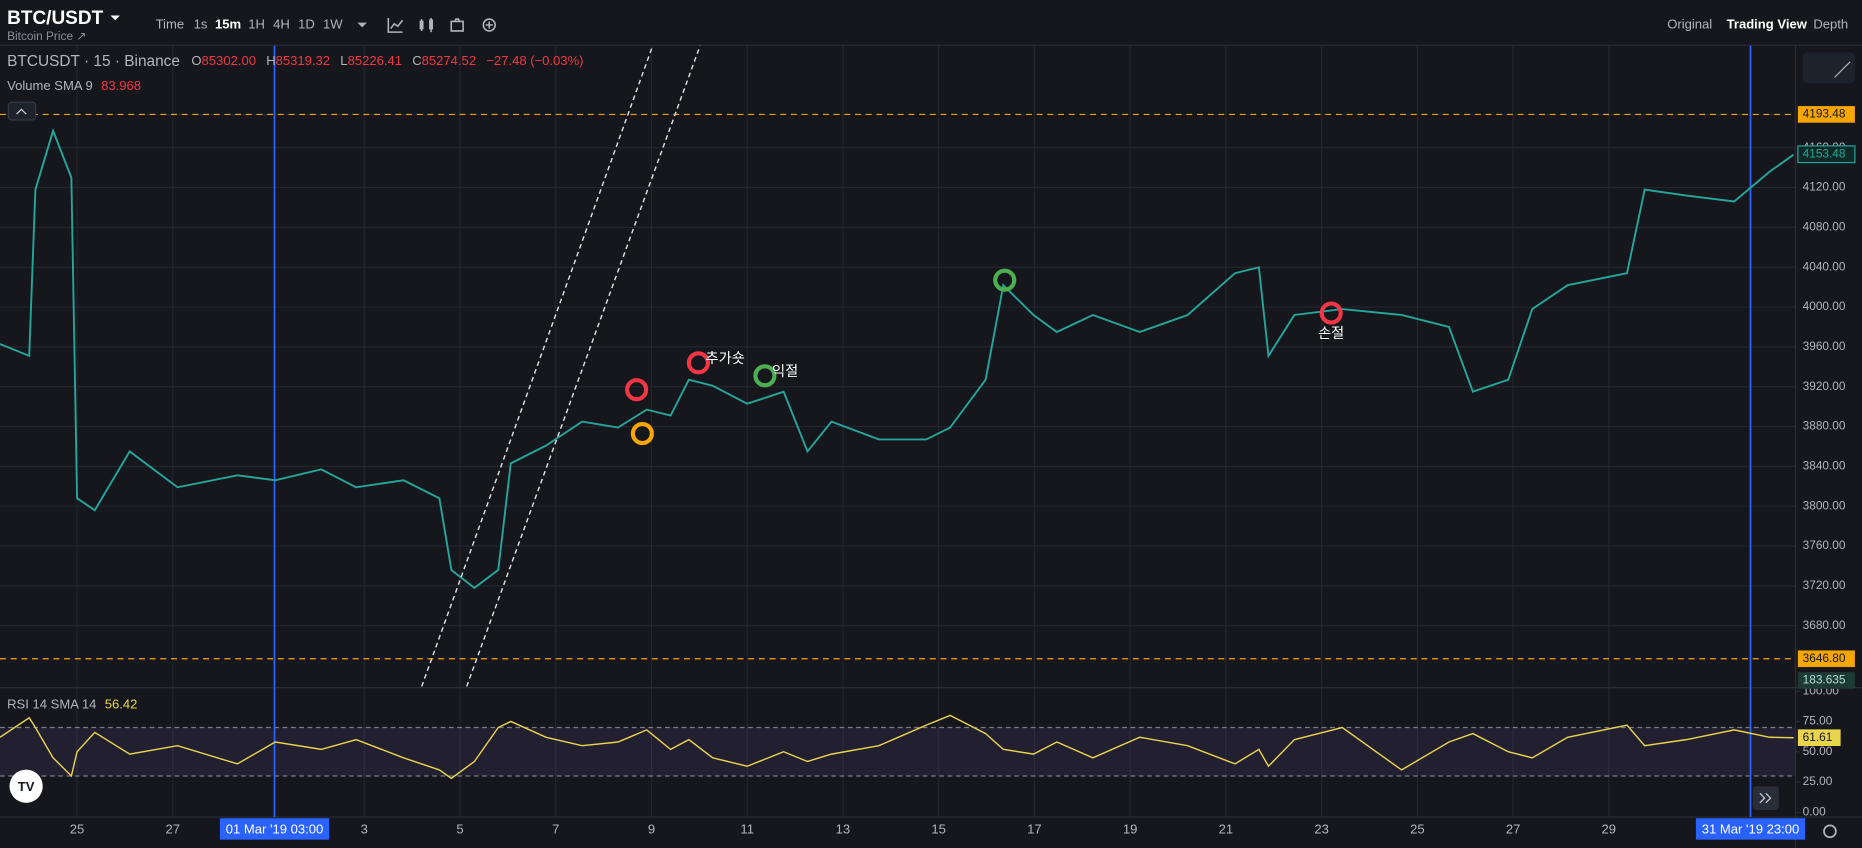 This screenshot has width=1862, height=848. I want to click on scroll-right-icon, so click(1765, 798).